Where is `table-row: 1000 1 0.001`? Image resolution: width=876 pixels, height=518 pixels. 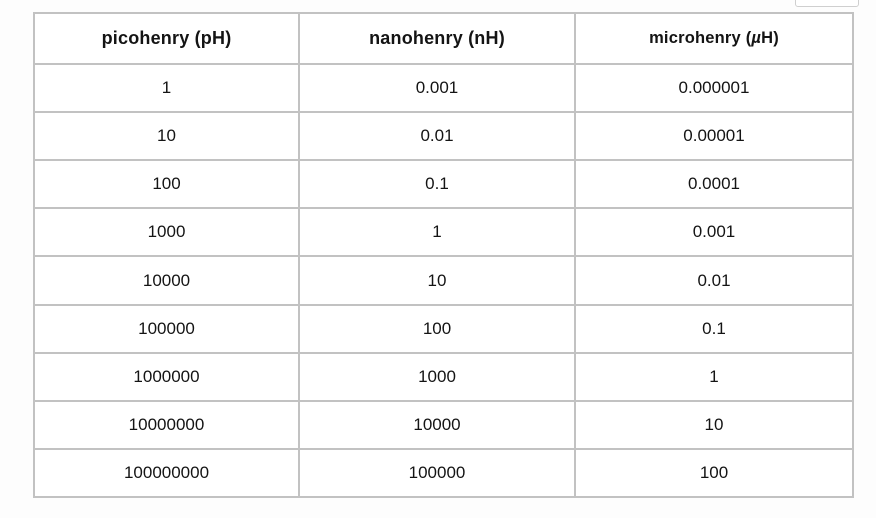
table-row: 1000 1 0.001 is located at coordinates (443, 232).